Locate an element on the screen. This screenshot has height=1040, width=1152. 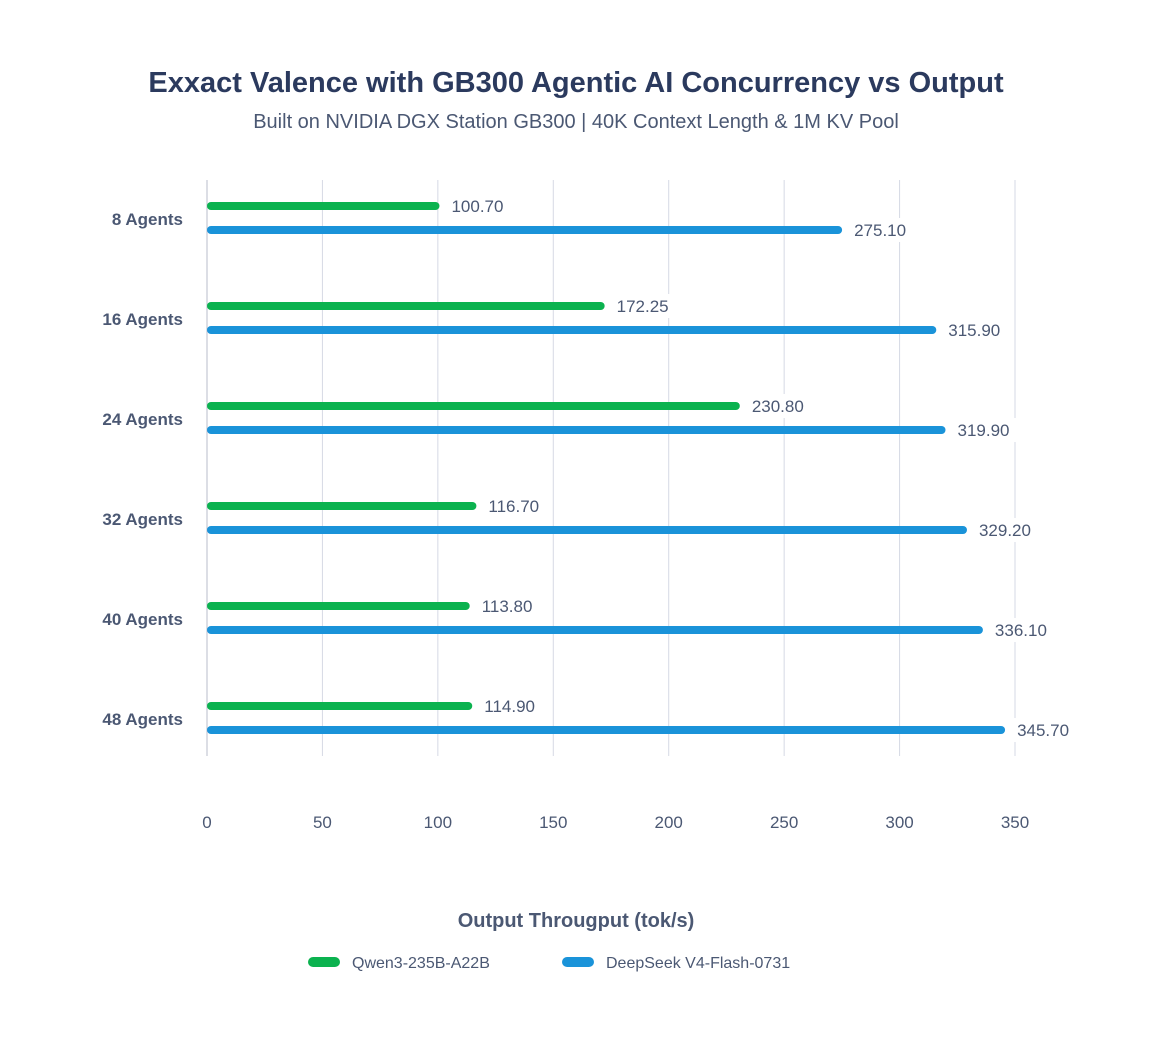
x-tick-label: 100 is located at coordinates (438, 822).